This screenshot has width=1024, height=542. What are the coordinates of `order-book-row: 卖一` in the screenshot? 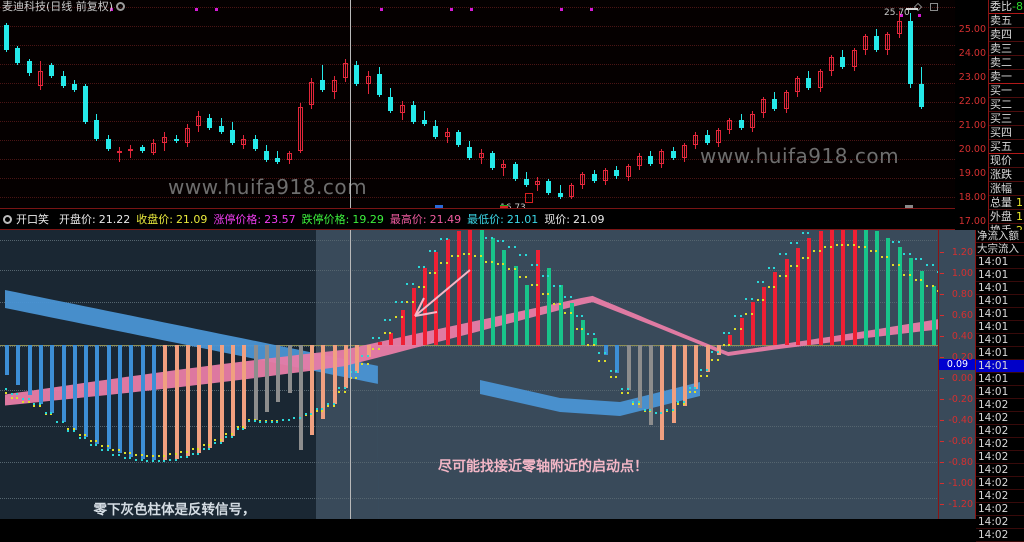 It's located at (1006, 77).